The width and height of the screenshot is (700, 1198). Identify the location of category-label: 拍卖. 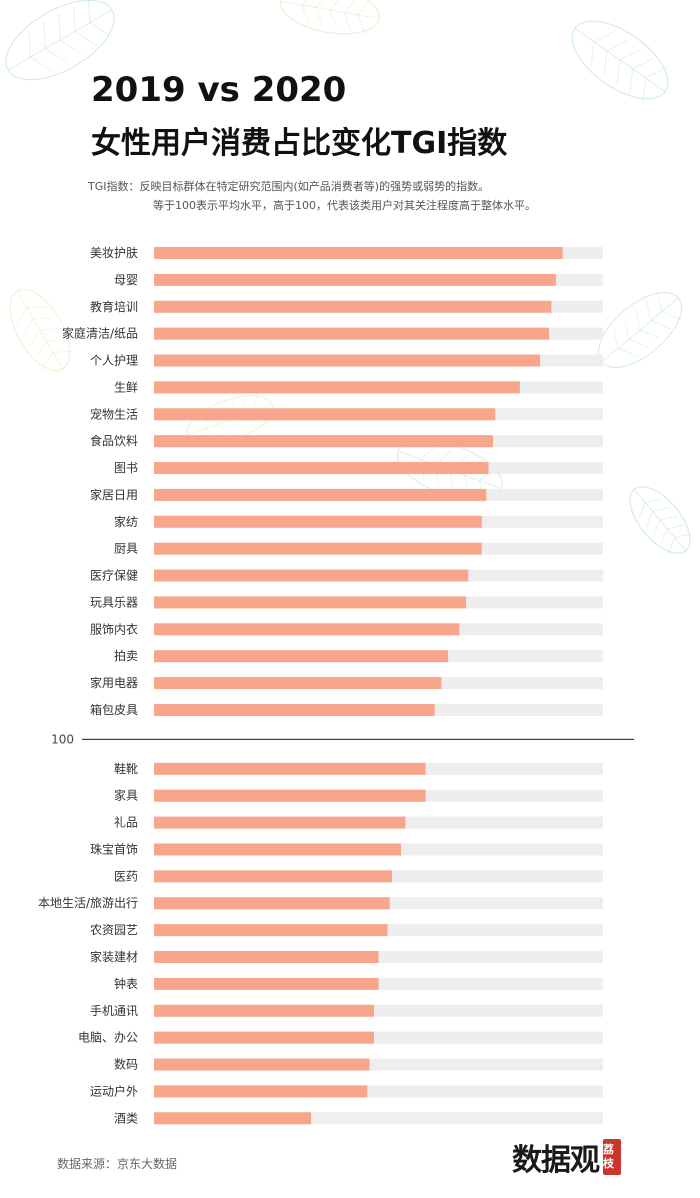
(126, 655).